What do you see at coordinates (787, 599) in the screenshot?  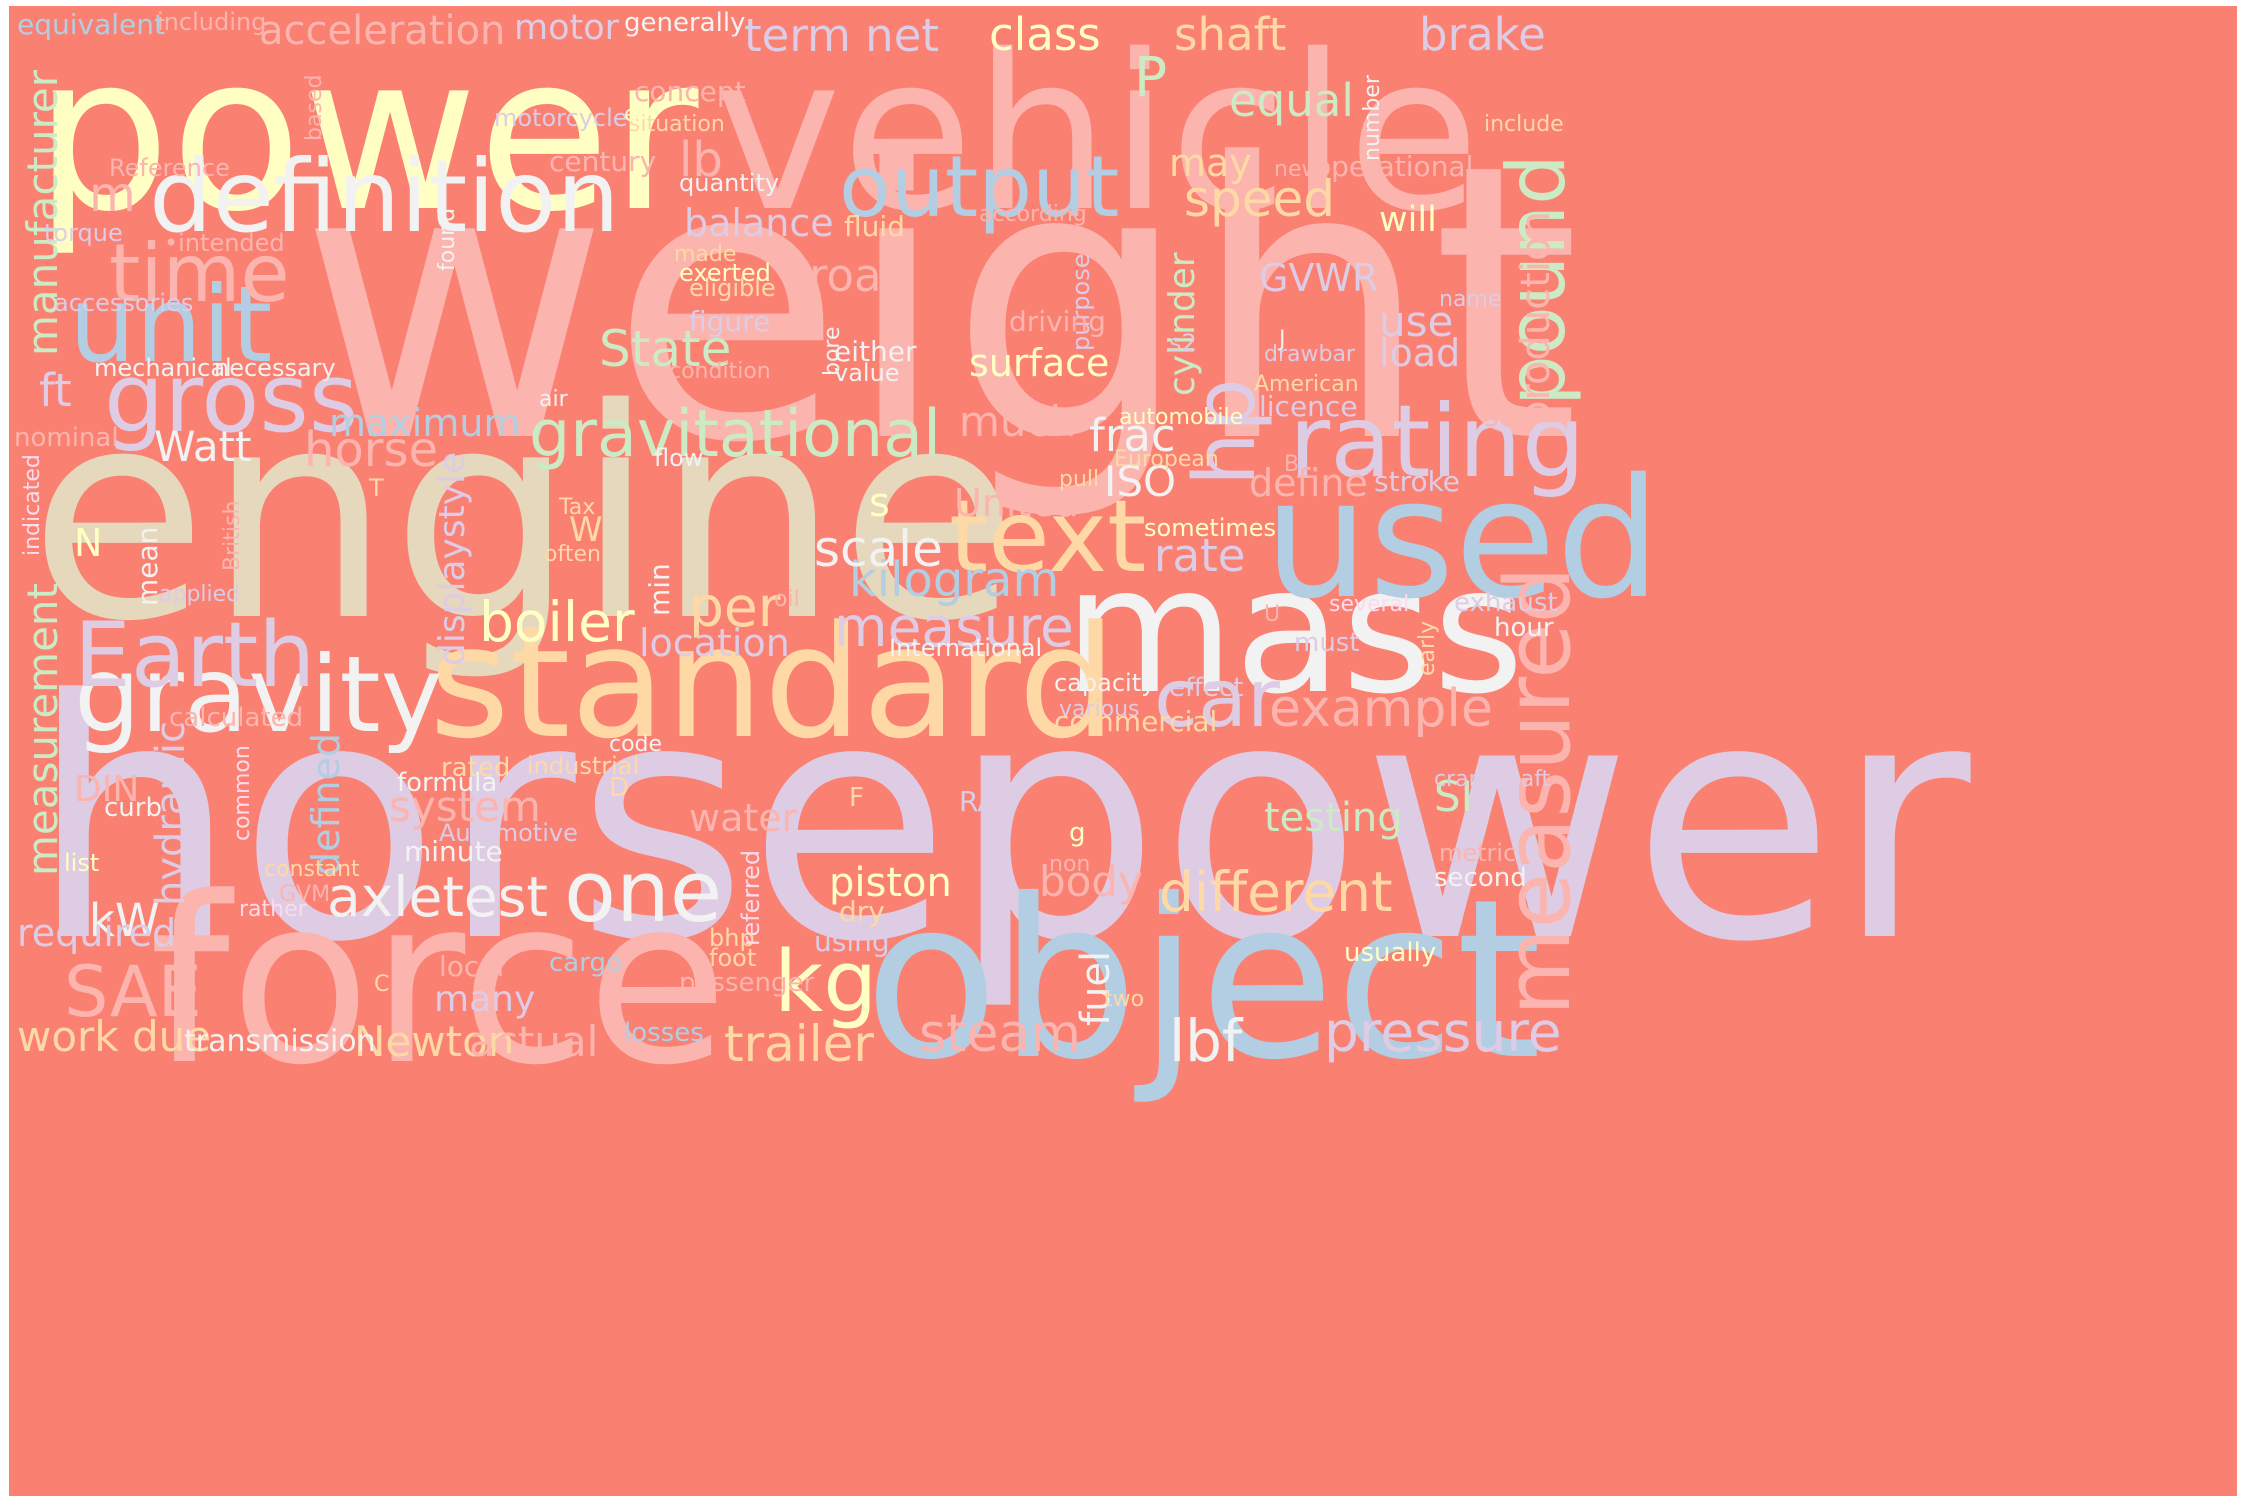 I see `word-oil: oil` at bounding box center [787, 599].